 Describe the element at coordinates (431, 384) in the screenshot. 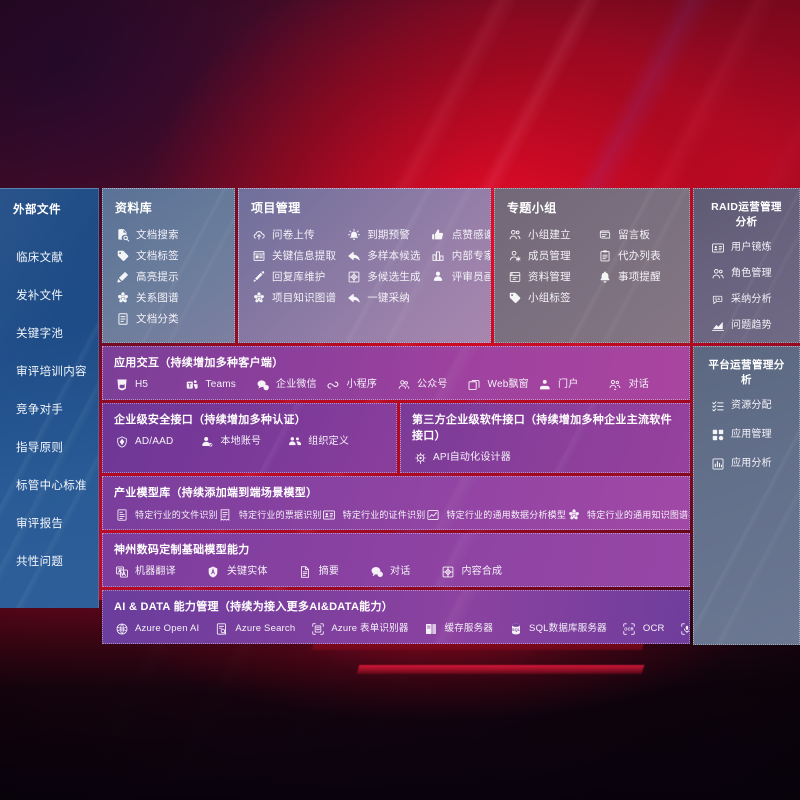

I see `ai-item-official-account: 公众号` at that location.